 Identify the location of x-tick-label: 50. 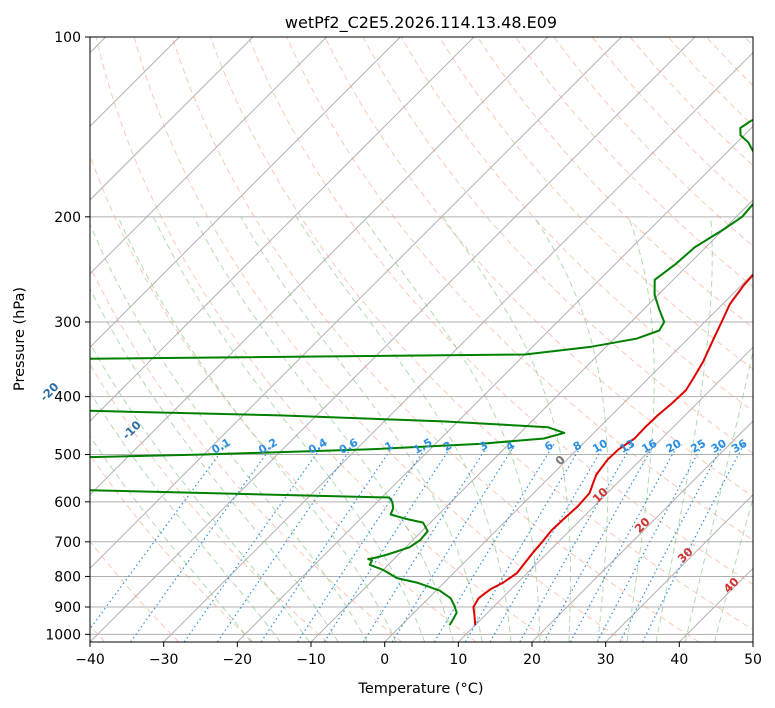
(753, 660).